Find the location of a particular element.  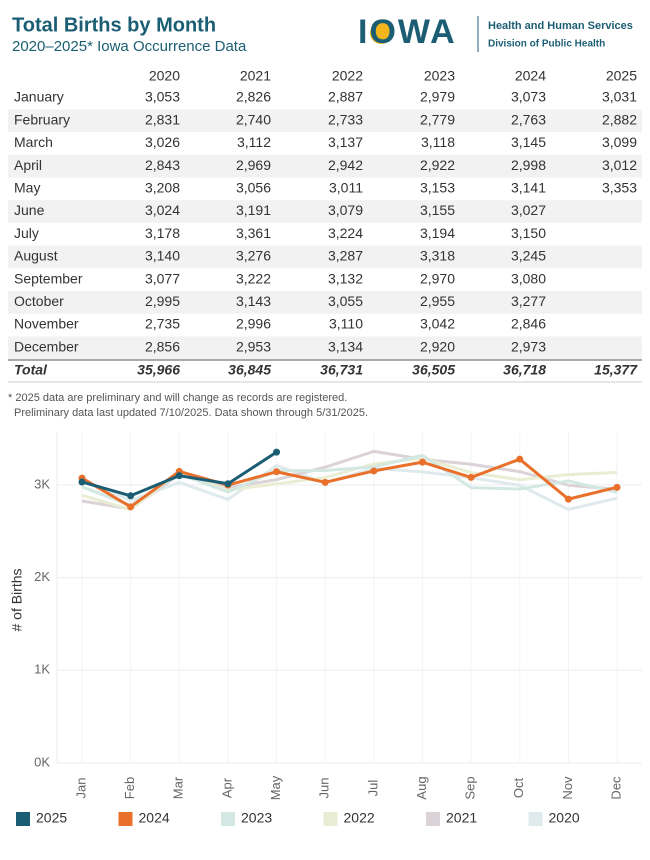

cell: 2,843 is located at coordinates (162, 165).